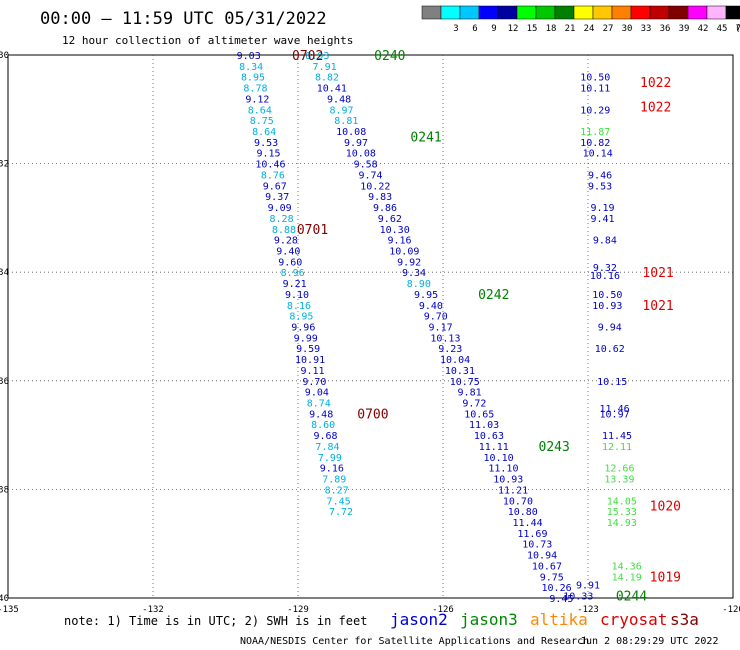 The width and height of the screenshot is (740, 650). Describe the element at coordinates (332, 89) in the screenshot. I see `wave-height-label: 10.41` at that location.